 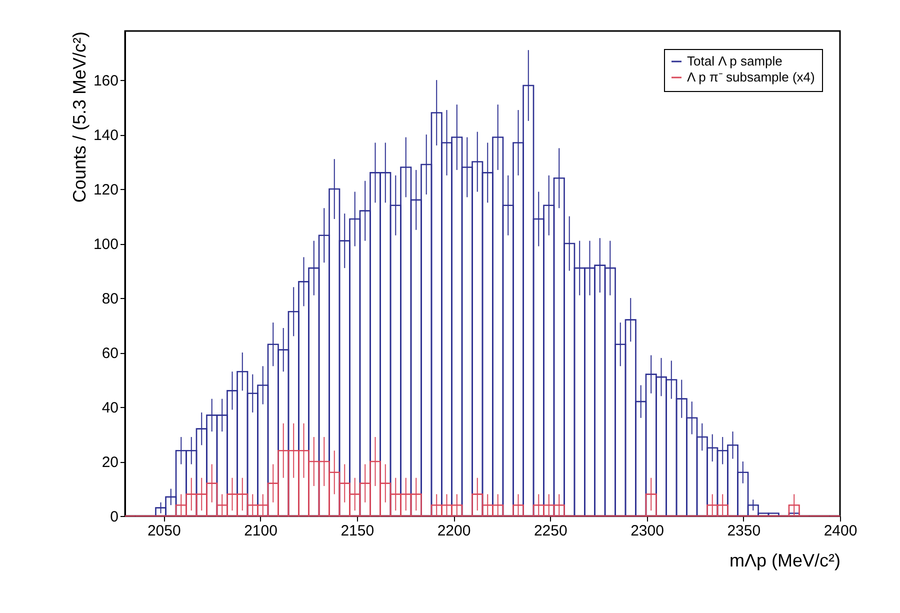 What do you see at coordinates (114, 517) in the screenshot?
I see `y-tick-label: 0` at bounding box center [114, 517].